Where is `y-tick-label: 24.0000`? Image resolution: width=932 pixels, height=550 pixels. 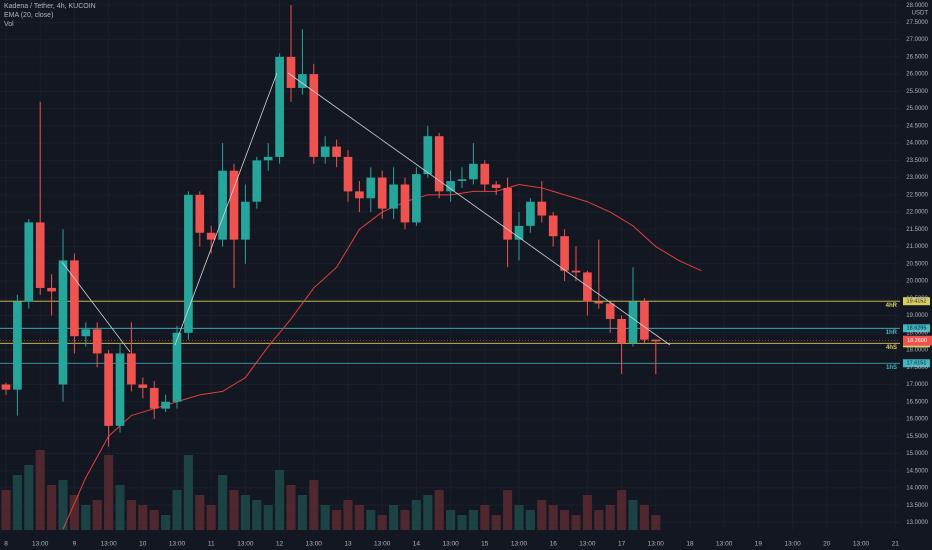 y-tick-label: 24.0000 is located at coordinates (917, 144).